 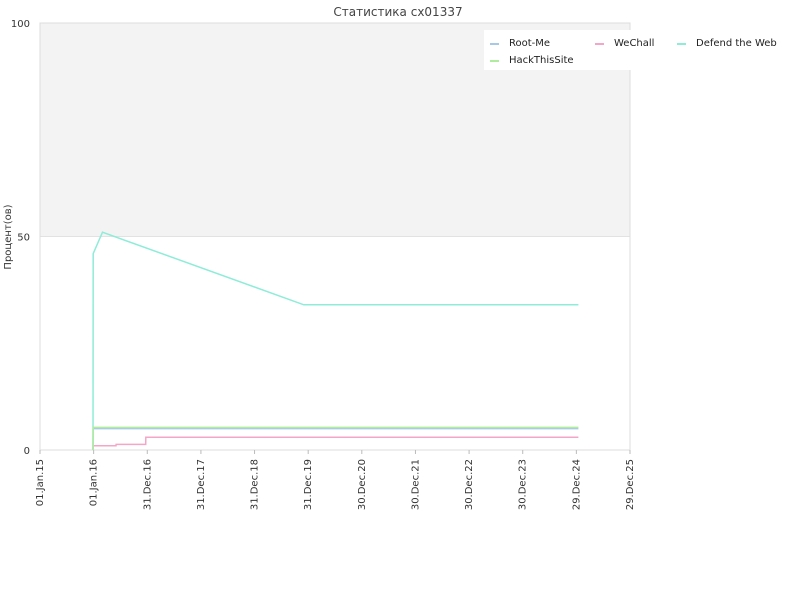 I want to click on x-tick-label: 31.Dec.19, so click(x=308, y=484).